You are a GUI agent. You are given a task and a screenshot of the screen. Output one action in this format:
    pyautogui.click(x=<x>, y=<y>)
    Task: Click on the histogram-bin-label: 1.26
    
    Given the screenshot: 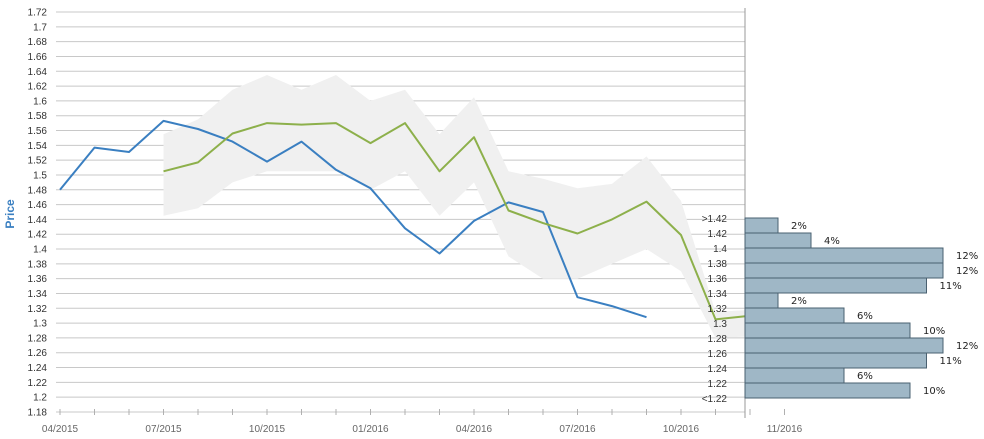 What is the action you would take?
    pyautogui.click(x=718, y=354)
    